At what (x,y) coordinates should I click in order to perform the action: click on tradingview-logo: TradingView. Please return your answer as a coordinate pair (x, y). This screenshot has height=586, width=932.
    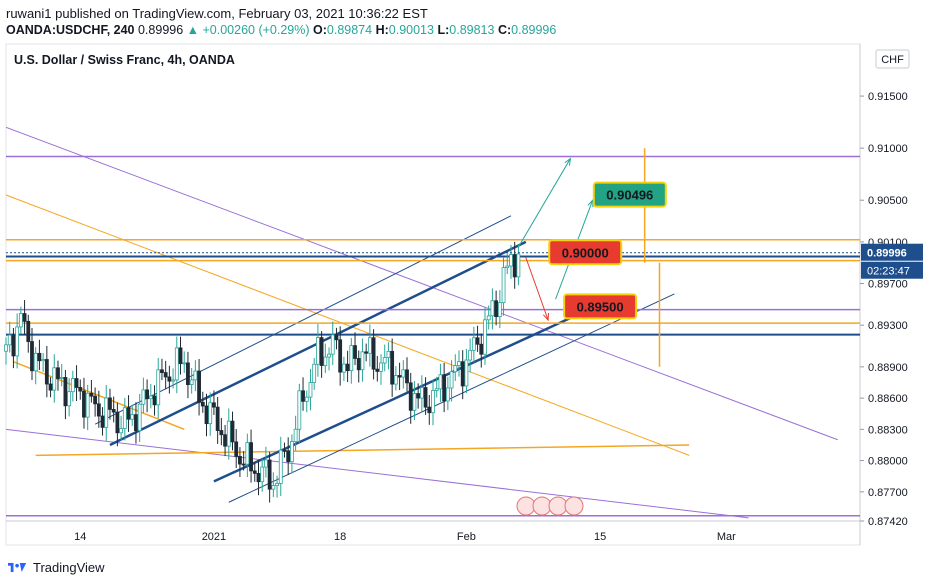
    Looking at the image, I should click on (56, 567).